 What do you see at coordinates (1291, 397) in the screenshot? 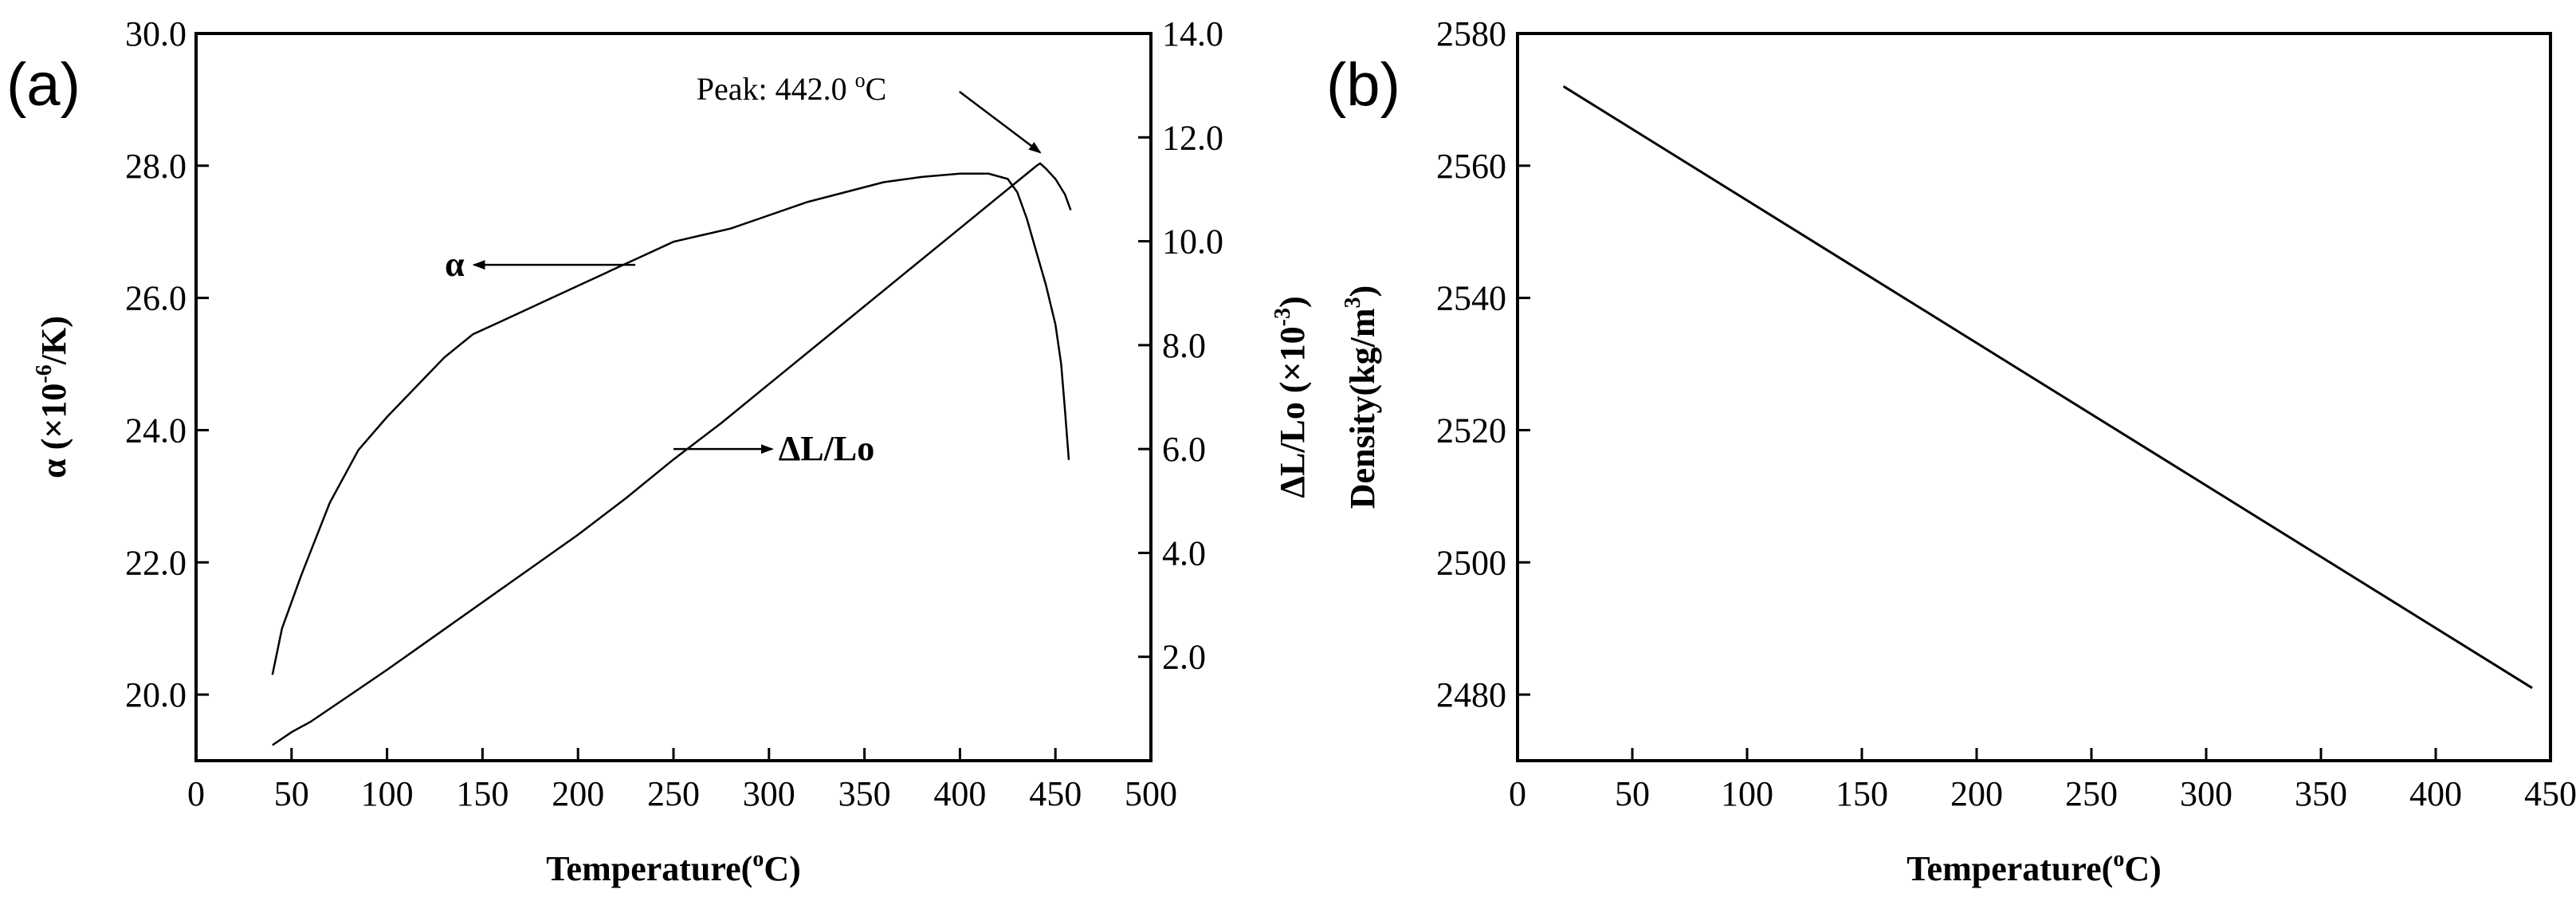
I see `chart-a-y-label-right: ΔL/Lo (×10-3)` at bounding box center [1291, 397].